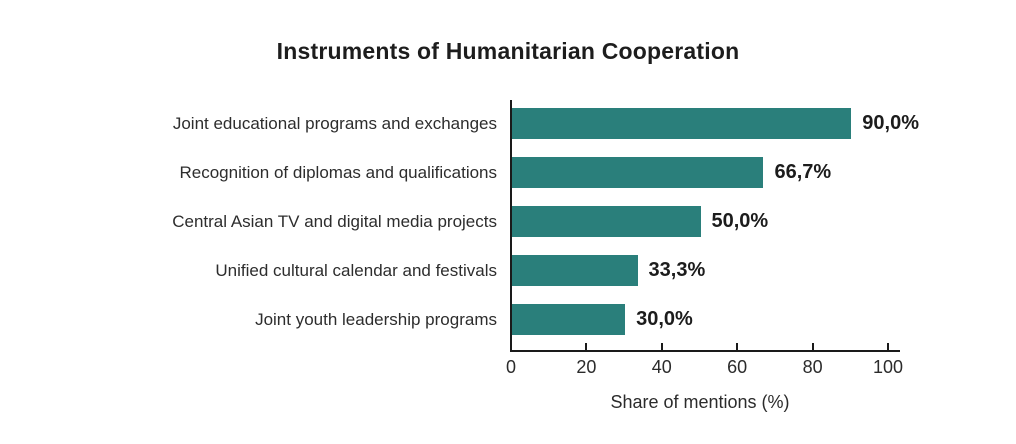 This screenshot has height=444, width=1016. Describe the element at coordinates (376, 319) in the screenshot. I see `category-label: Joint youth leadership programs` at that location.